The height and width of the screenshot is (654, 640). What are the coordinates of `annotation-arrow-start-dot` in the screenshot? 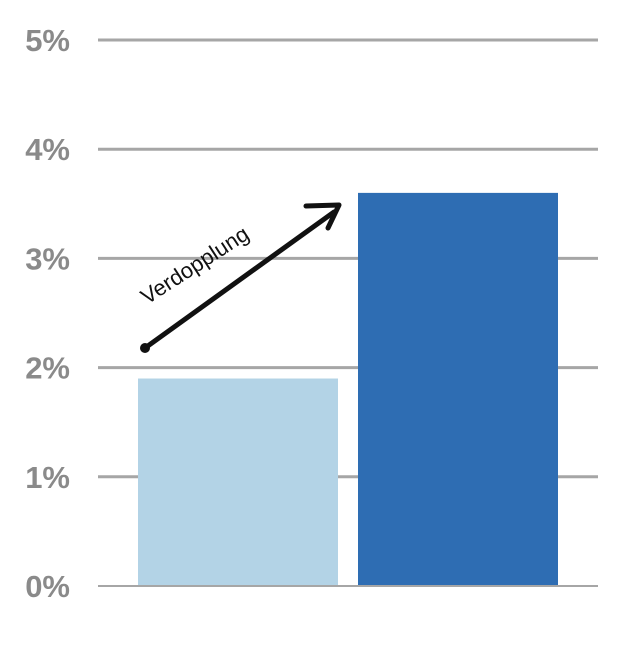 It's located at (145, 348).